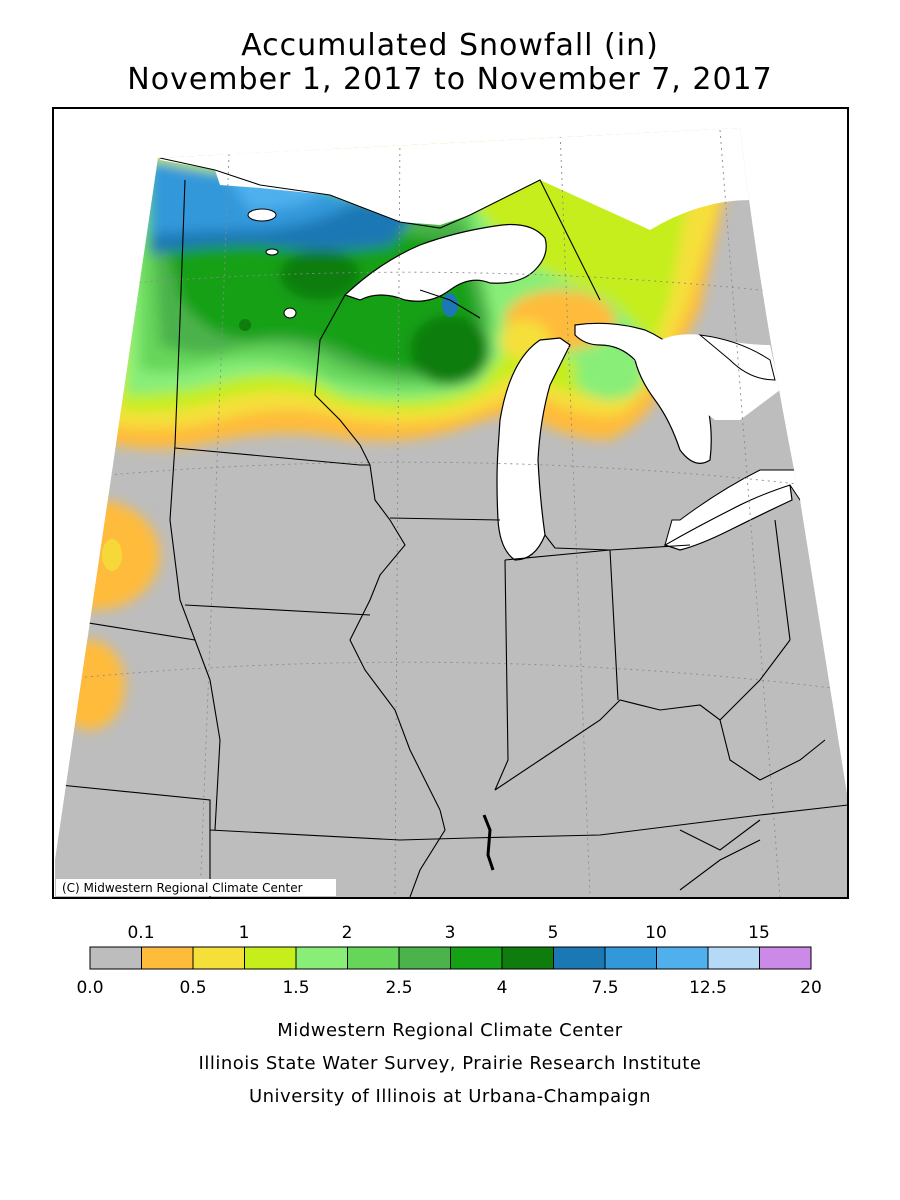  What do you see at coordinates (708, 988) in the screenshot?
I see `legend-bottom-label: 12.5` at bounding box center [708, 988].